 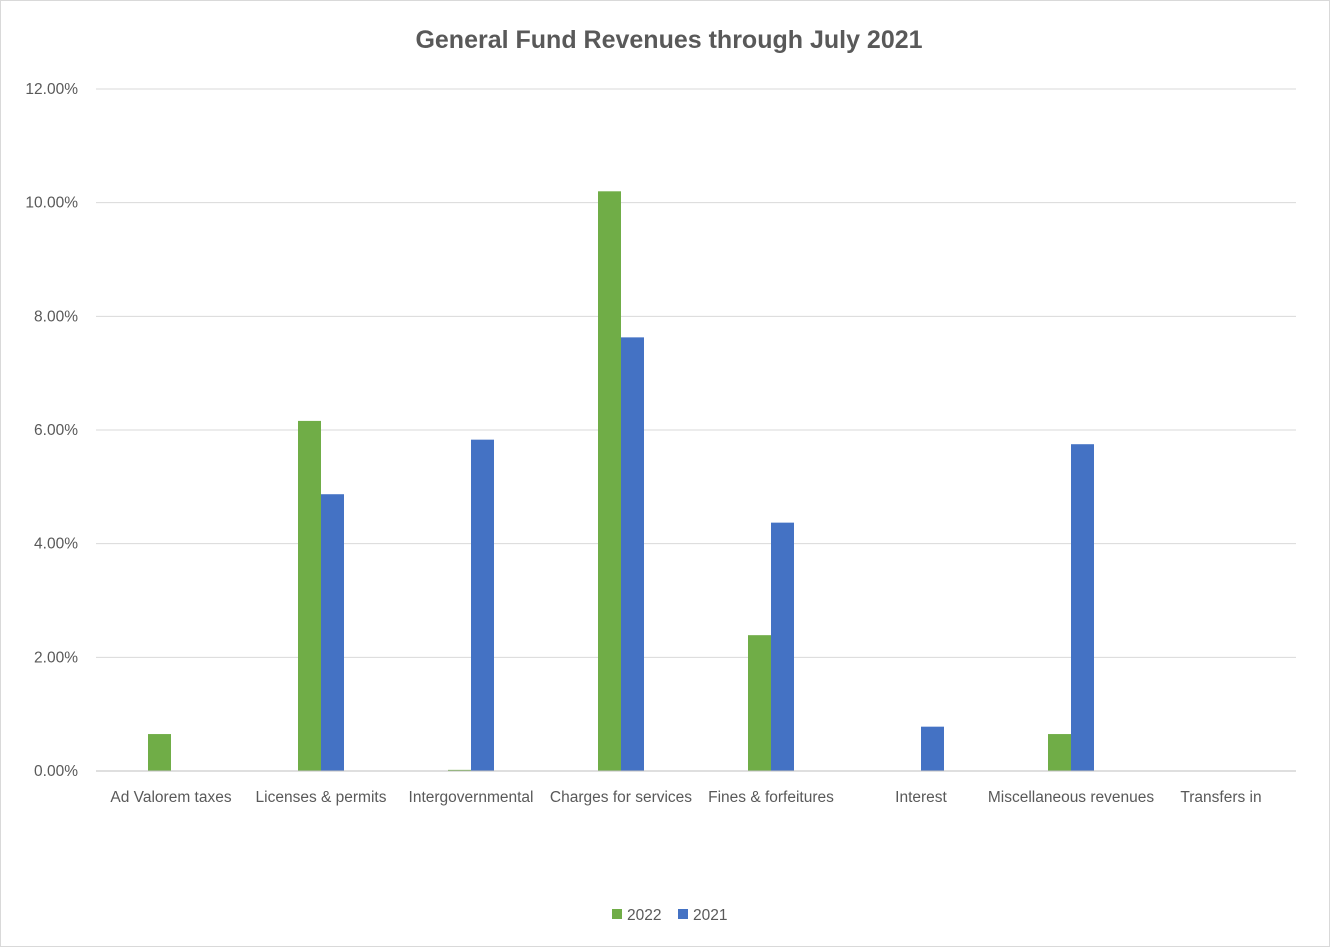 I want to click on y-tick-label: 6.00%, so click(x=56, y=430).